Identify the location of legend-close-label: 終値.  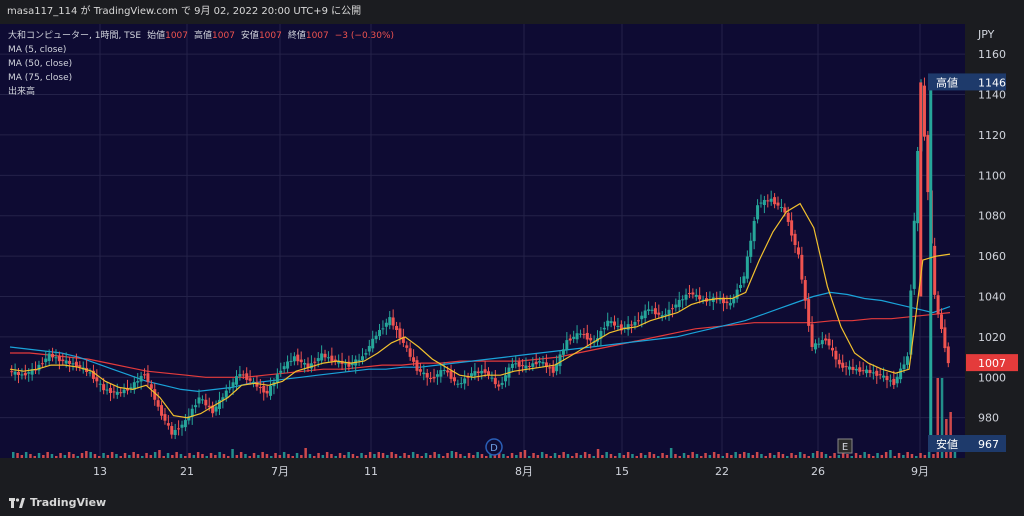
(297, 35).